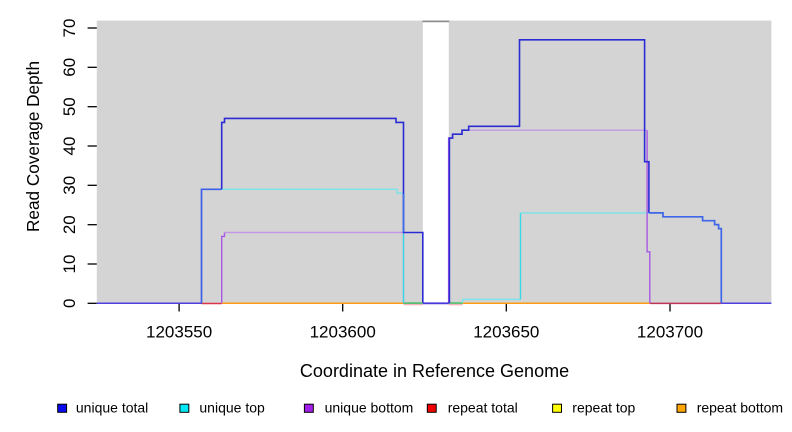 The width and height of the screenshot is (792, 432). Describe the element at coordinates (69, 264) in the screenshot. I see `svg-text: 10` at that location.